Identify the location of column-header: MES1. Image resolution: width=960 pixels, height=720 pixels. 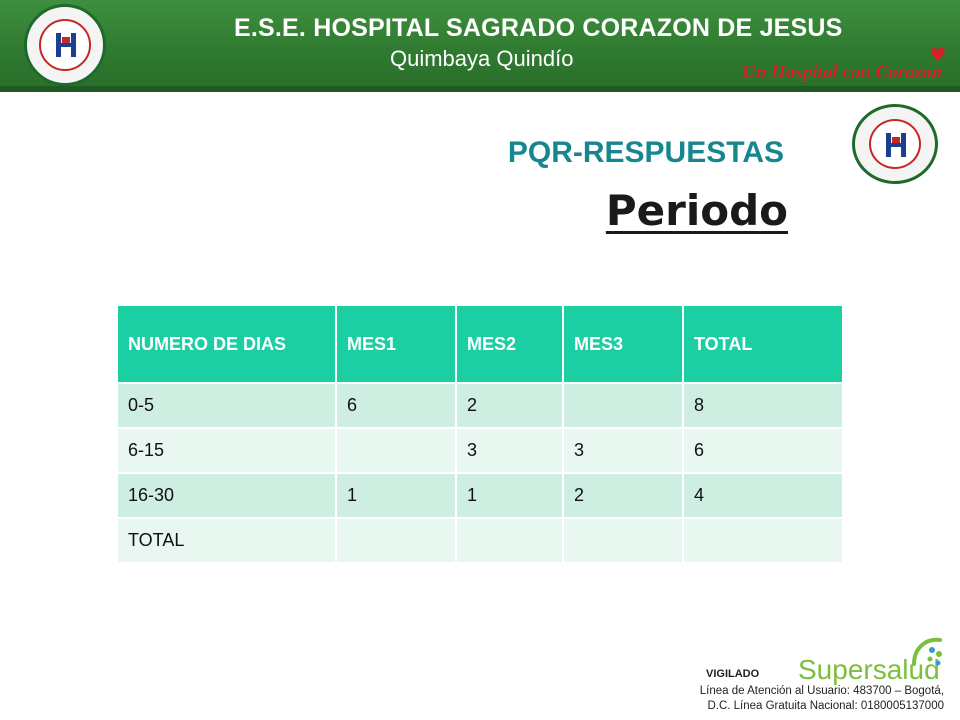
(396, 344).